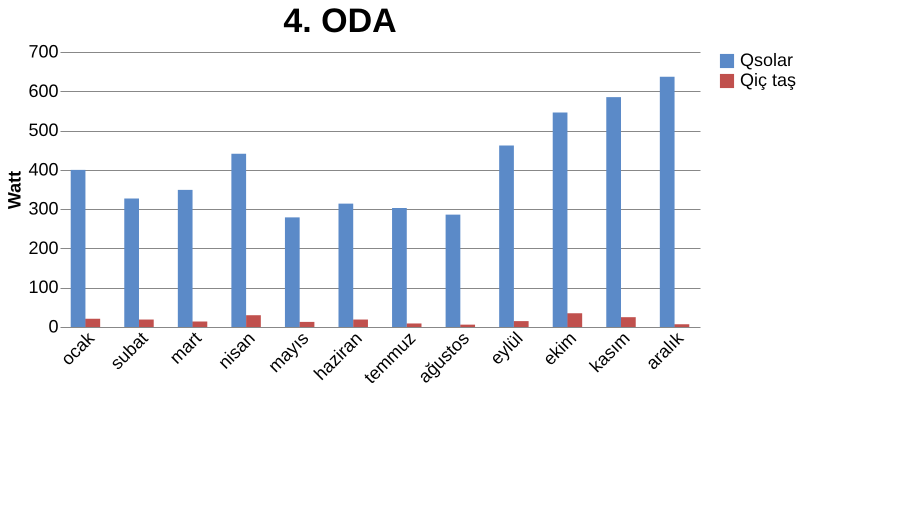 This screenshot has height=511, width=906. Describe the element at coordinates (767, 60) in the screenshot. I see `legend-label: Qsolar` at that location.